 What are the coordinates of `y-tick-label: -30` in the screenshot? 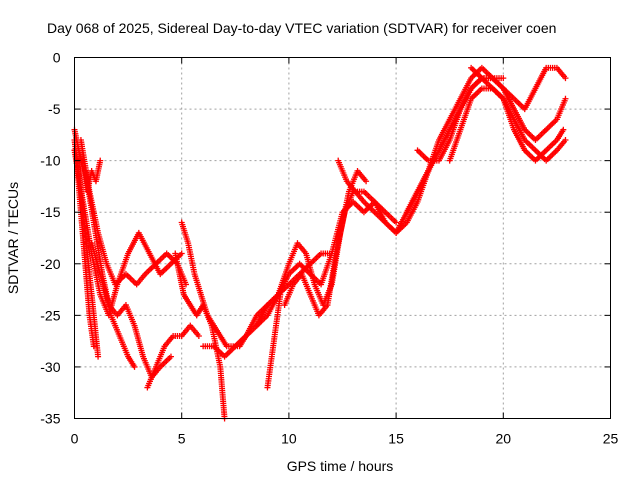 It's located at (50, 367).